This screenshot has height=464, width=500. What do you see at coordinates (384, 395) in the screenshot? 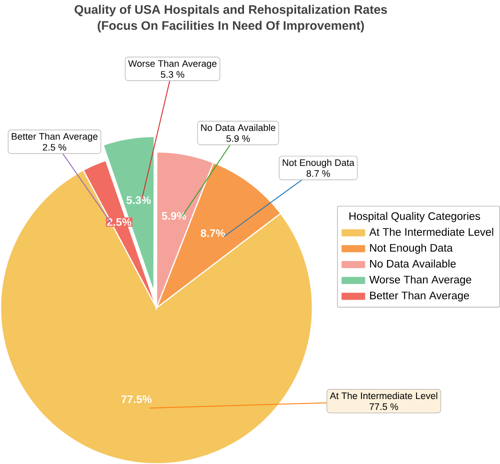
I see `text: At The Intermediate Level` at bounding box center [384, 395].